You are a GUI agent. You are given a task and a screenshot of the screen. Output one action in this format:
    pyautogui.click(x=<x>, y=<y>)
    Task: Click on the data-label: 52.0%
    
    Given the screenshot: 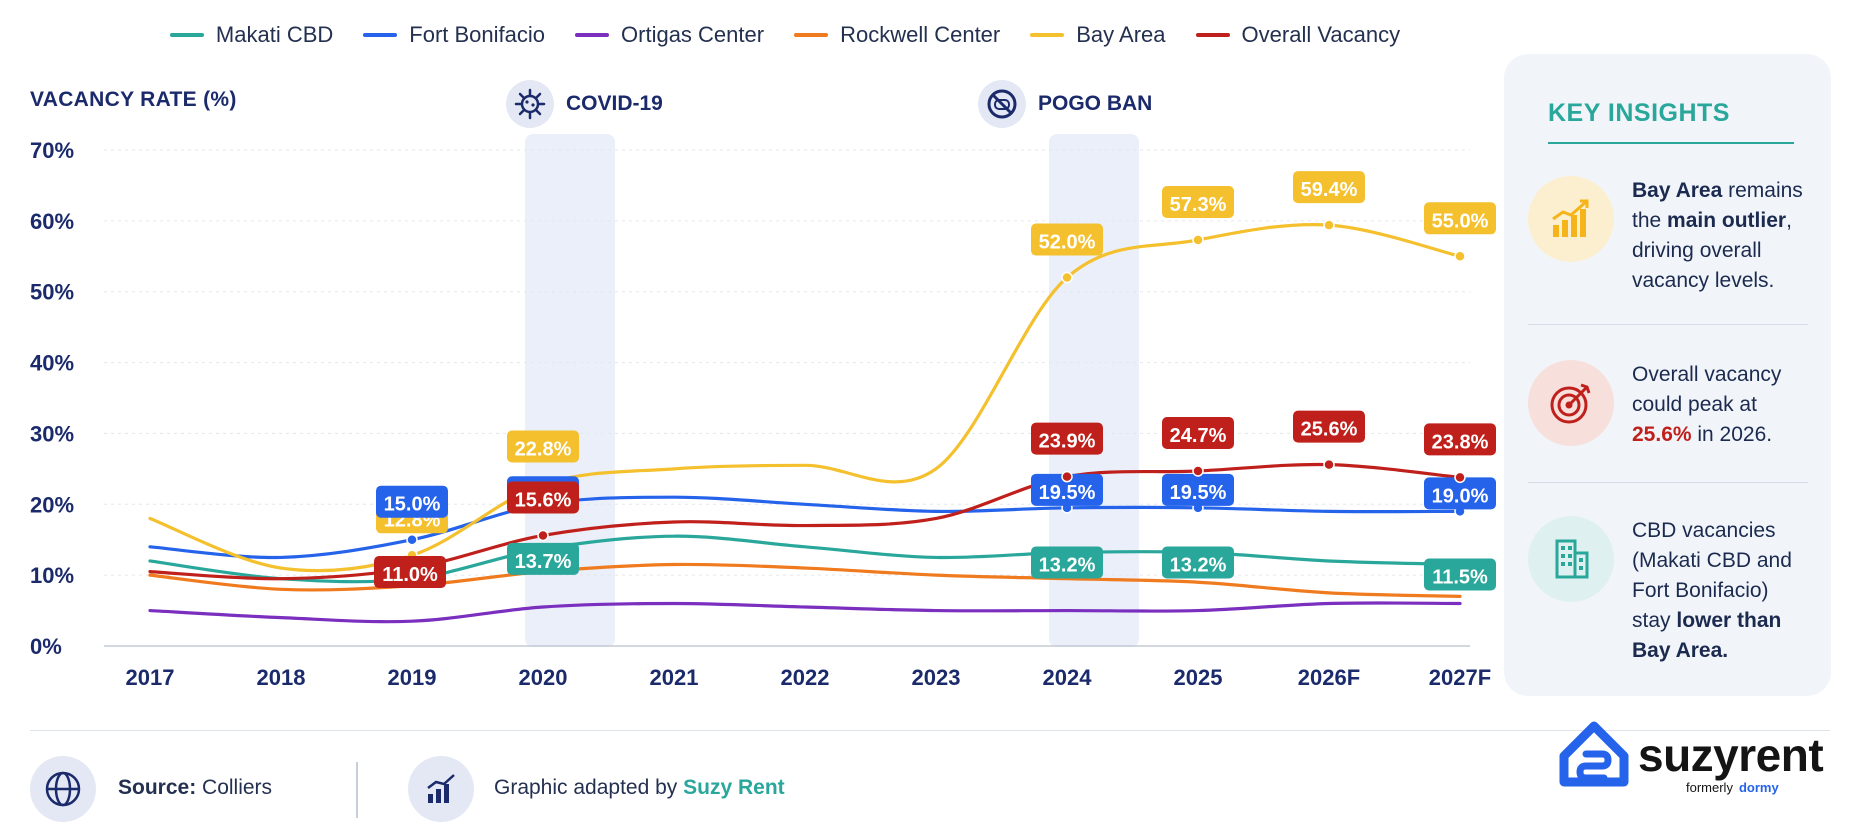 What is the action you would take?
    pyautogui.click(x=1067, y=243)
    